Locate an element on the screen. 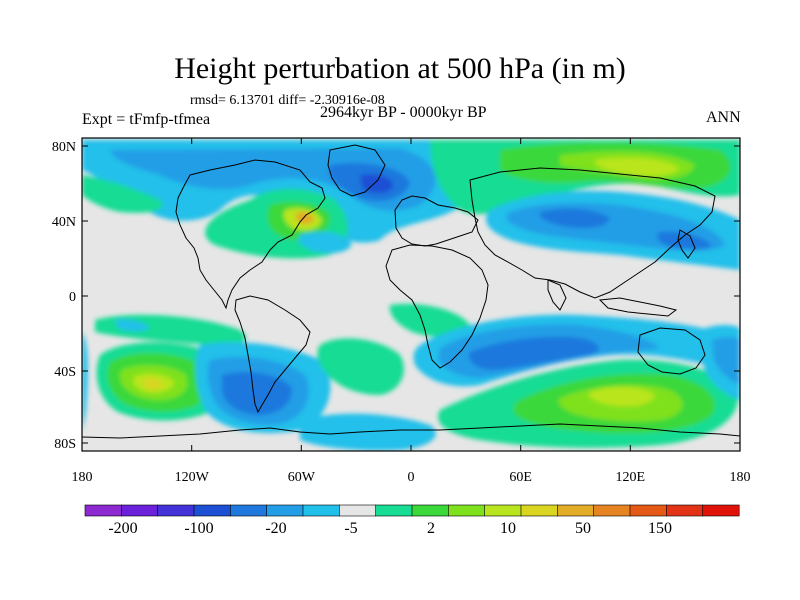  colorbar-label: 10 is located at coordinates (508, 528).